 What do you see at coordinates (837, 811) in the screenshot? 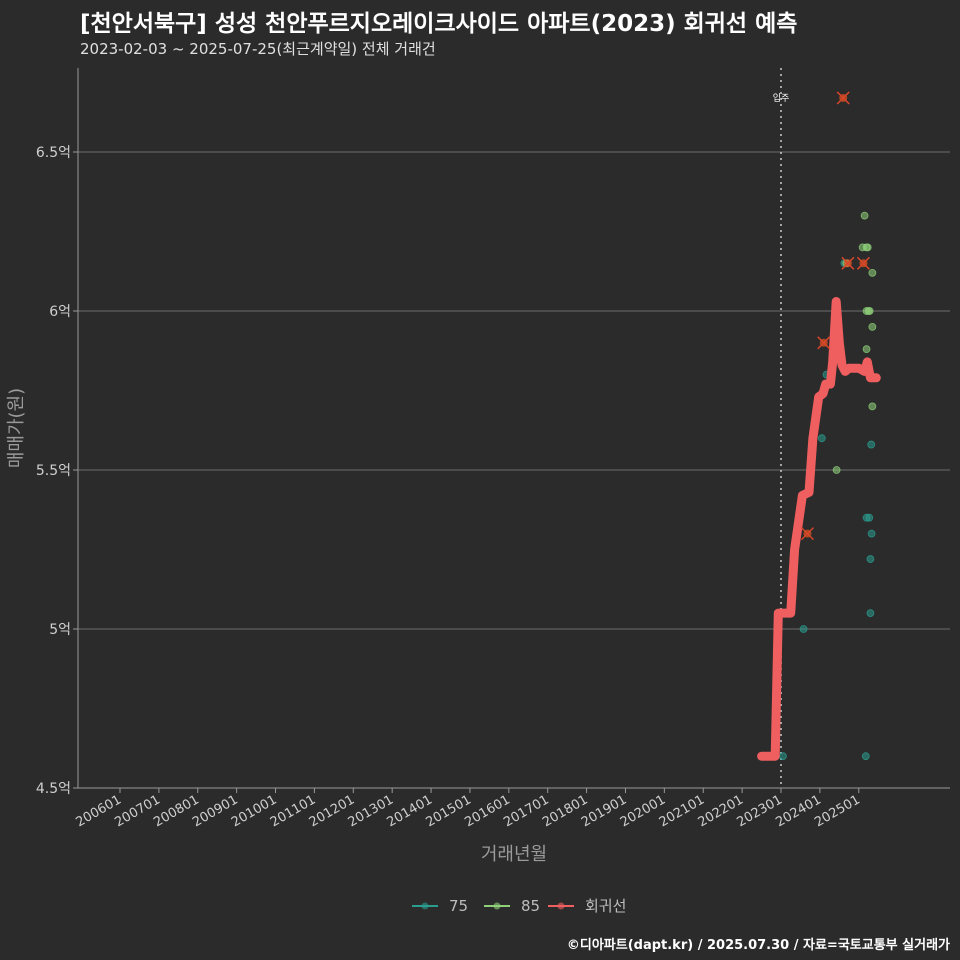
I see `x-tick-label: 202501` at bounding box center [837, 811].